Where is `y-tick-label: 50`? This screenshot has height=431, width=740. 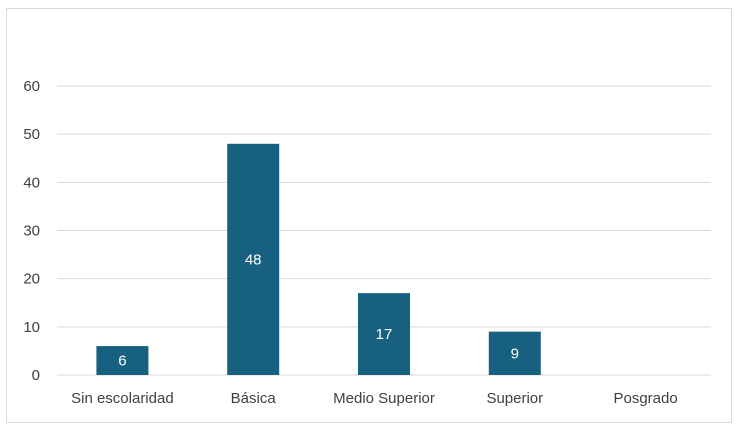
y-tick-label: 50 is located at coordinates (31, 134).